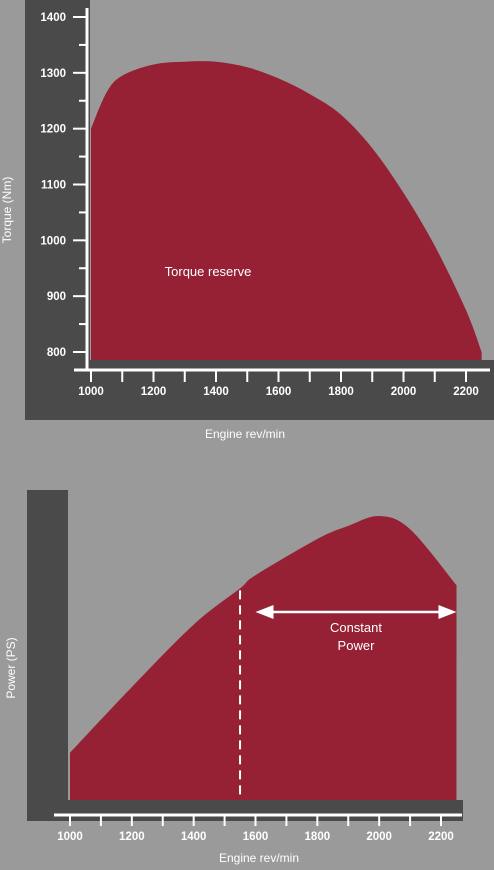 This screenshot has width=494, height=870. What do you see at coordinates (357, 645) in the screenshot?
I see `power-annotation-line-2: Power` at bounding box center [357, 645].